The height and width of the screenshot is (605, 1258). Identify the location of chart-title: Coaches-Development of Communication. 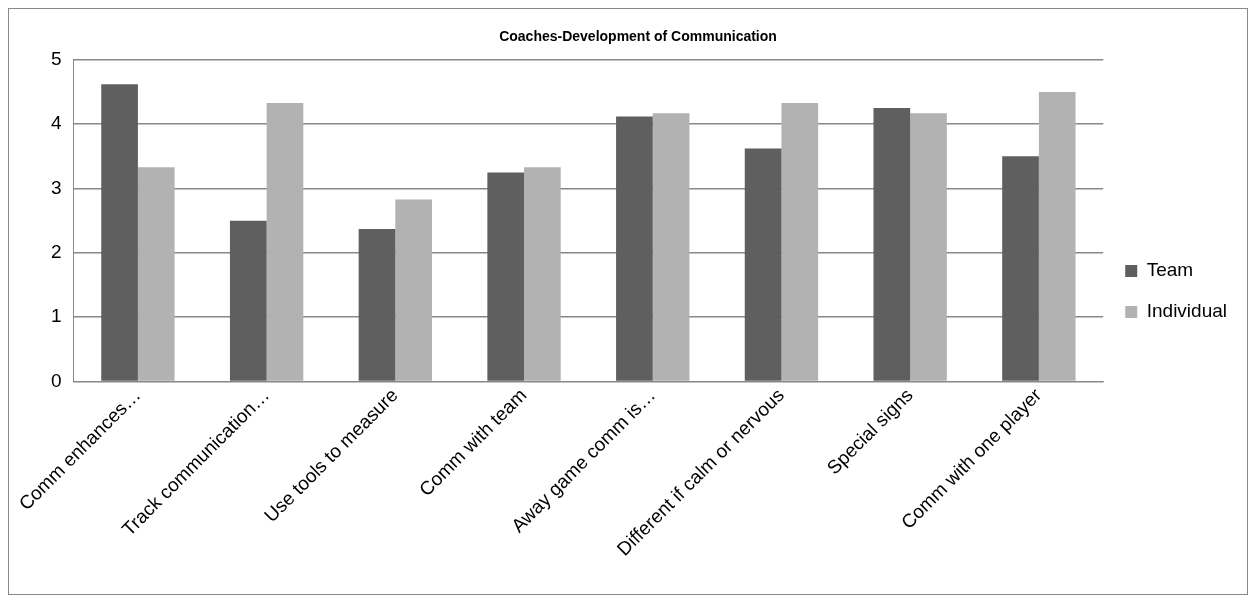
(638, 36).